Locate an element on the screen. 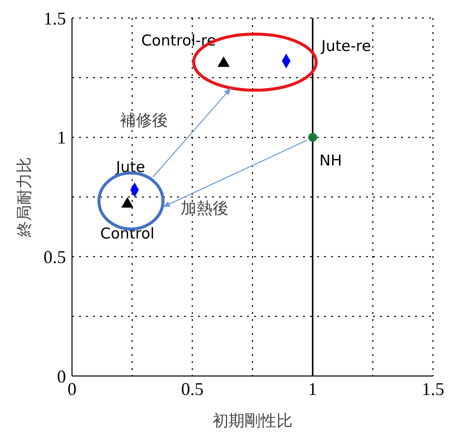 Image resolution: width=457 pixels, height=435 pixels. y-axis-title: 終局耐力比 is located at coordinates (24, 197).